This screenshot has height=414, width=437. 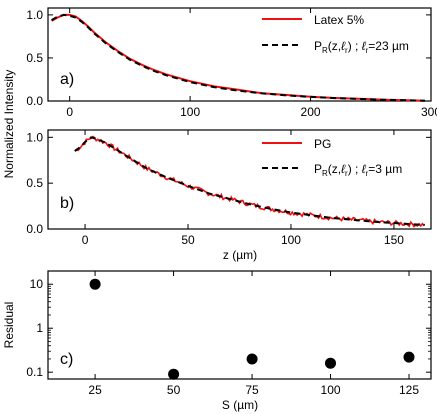 I want to click on y-axis-label-shared: Normalized Intensity, so click(x=9, y=124).